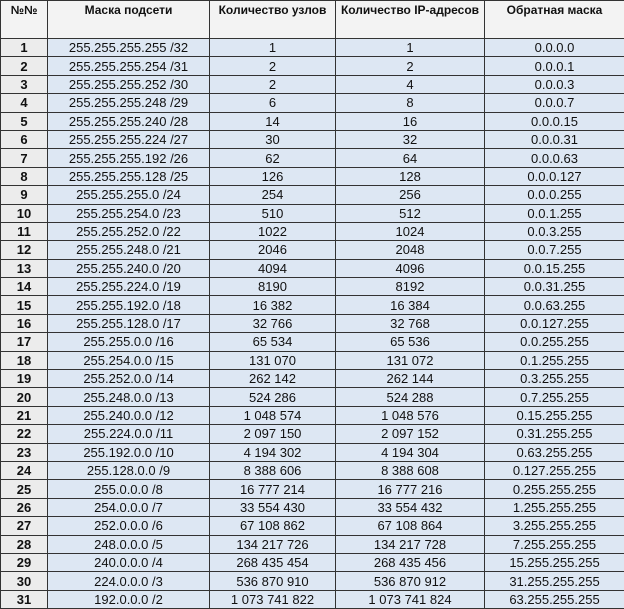 The image size is (624, 609). What do you see at coordinates (129, 342) in the screenshot?
I see `subnet-mask: 255.255.0.0 /16` at bounding box center [129, 342].